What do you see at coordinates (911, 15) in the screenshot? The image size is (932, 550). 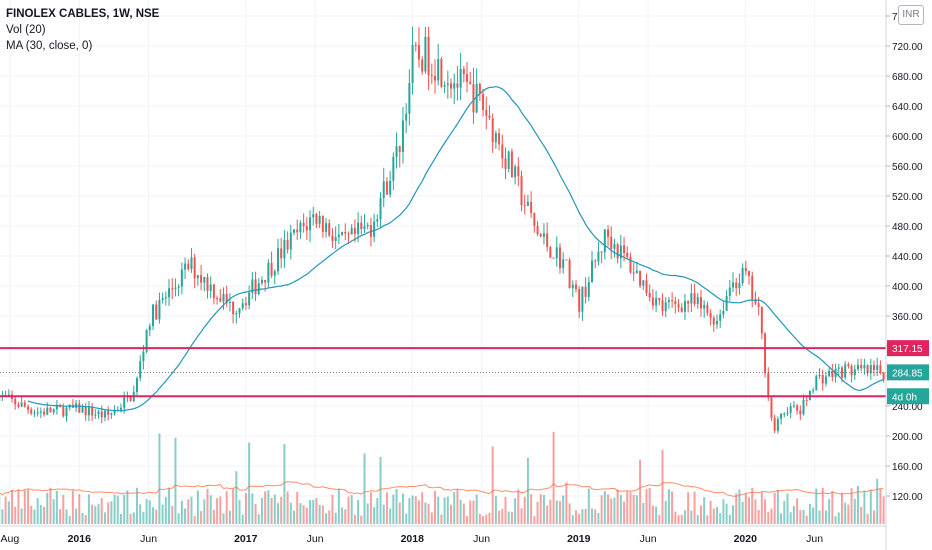 I see `currency-button: INR` at bounding box center [911, 15].